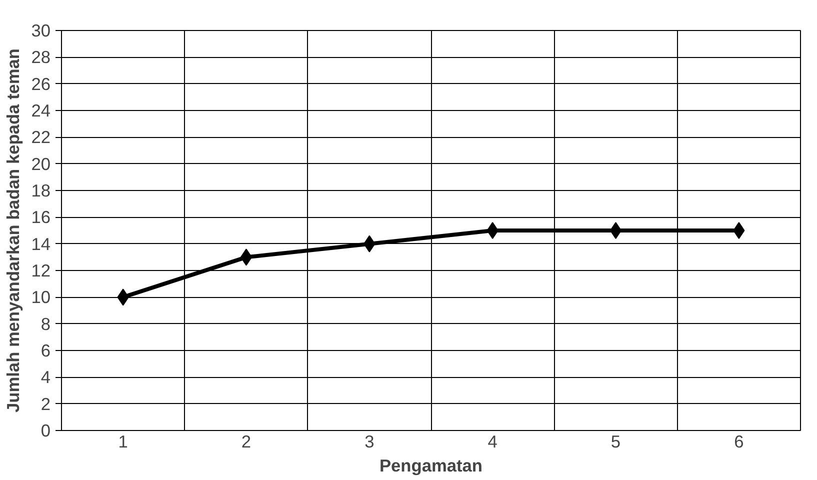  Describe the element at coordinates (41, 244) in the screenshot. I see `y-tick-label: 14` at that location.